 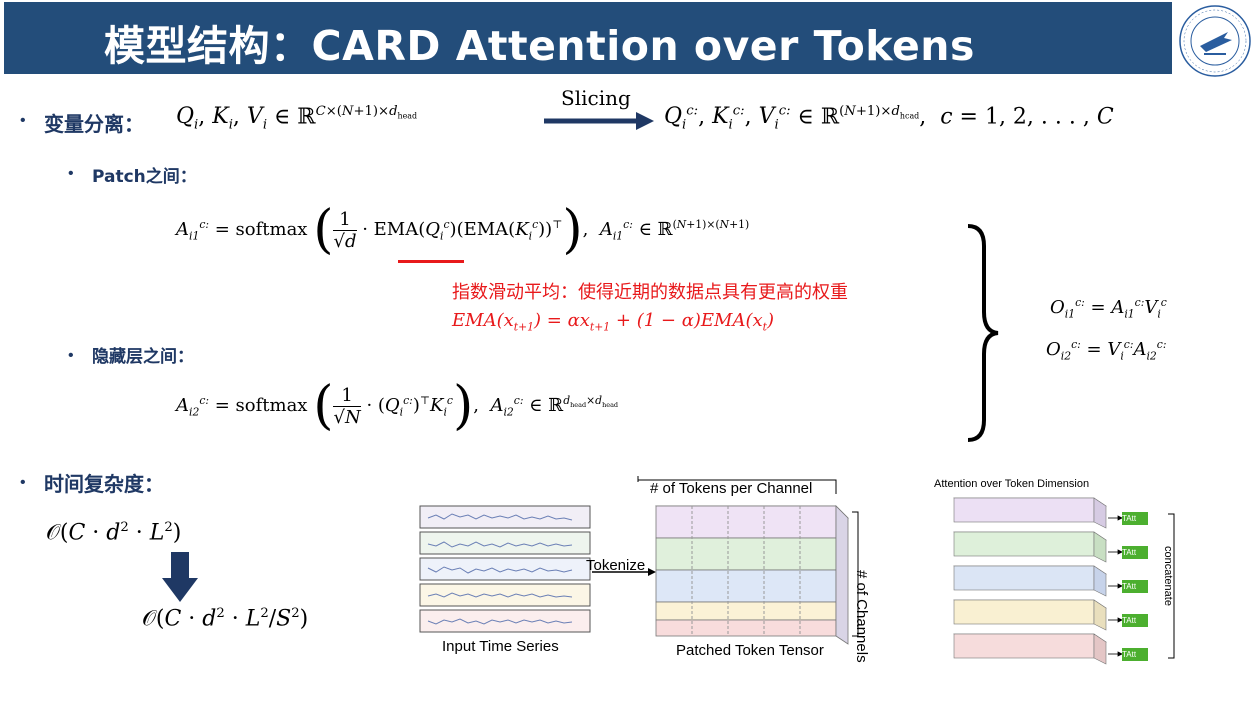 What do you see at coordinates (983, 333) in the screenshot?
I see `right-brace` at bounding box center [983, 333].